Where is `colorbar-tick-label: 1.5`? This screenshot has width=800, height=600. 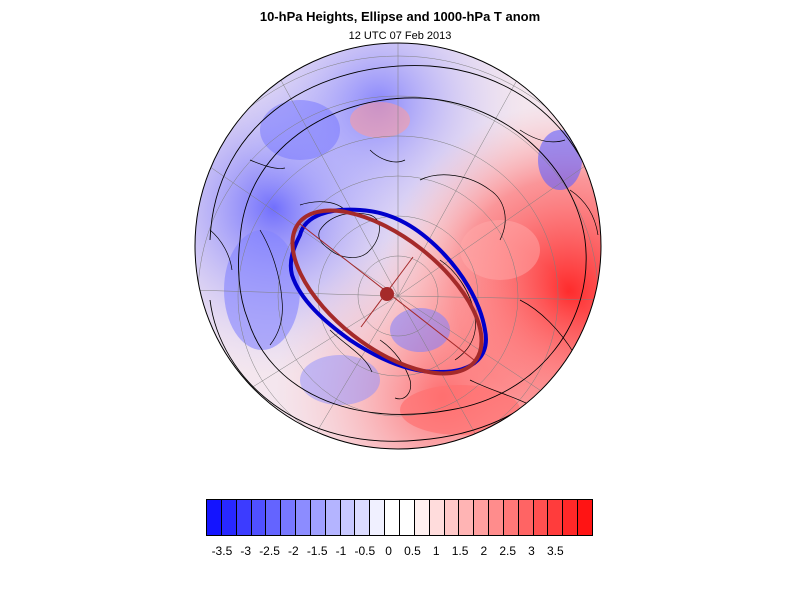 colorbar-tick-label: 1.5 is located at coordinates (460, 551).